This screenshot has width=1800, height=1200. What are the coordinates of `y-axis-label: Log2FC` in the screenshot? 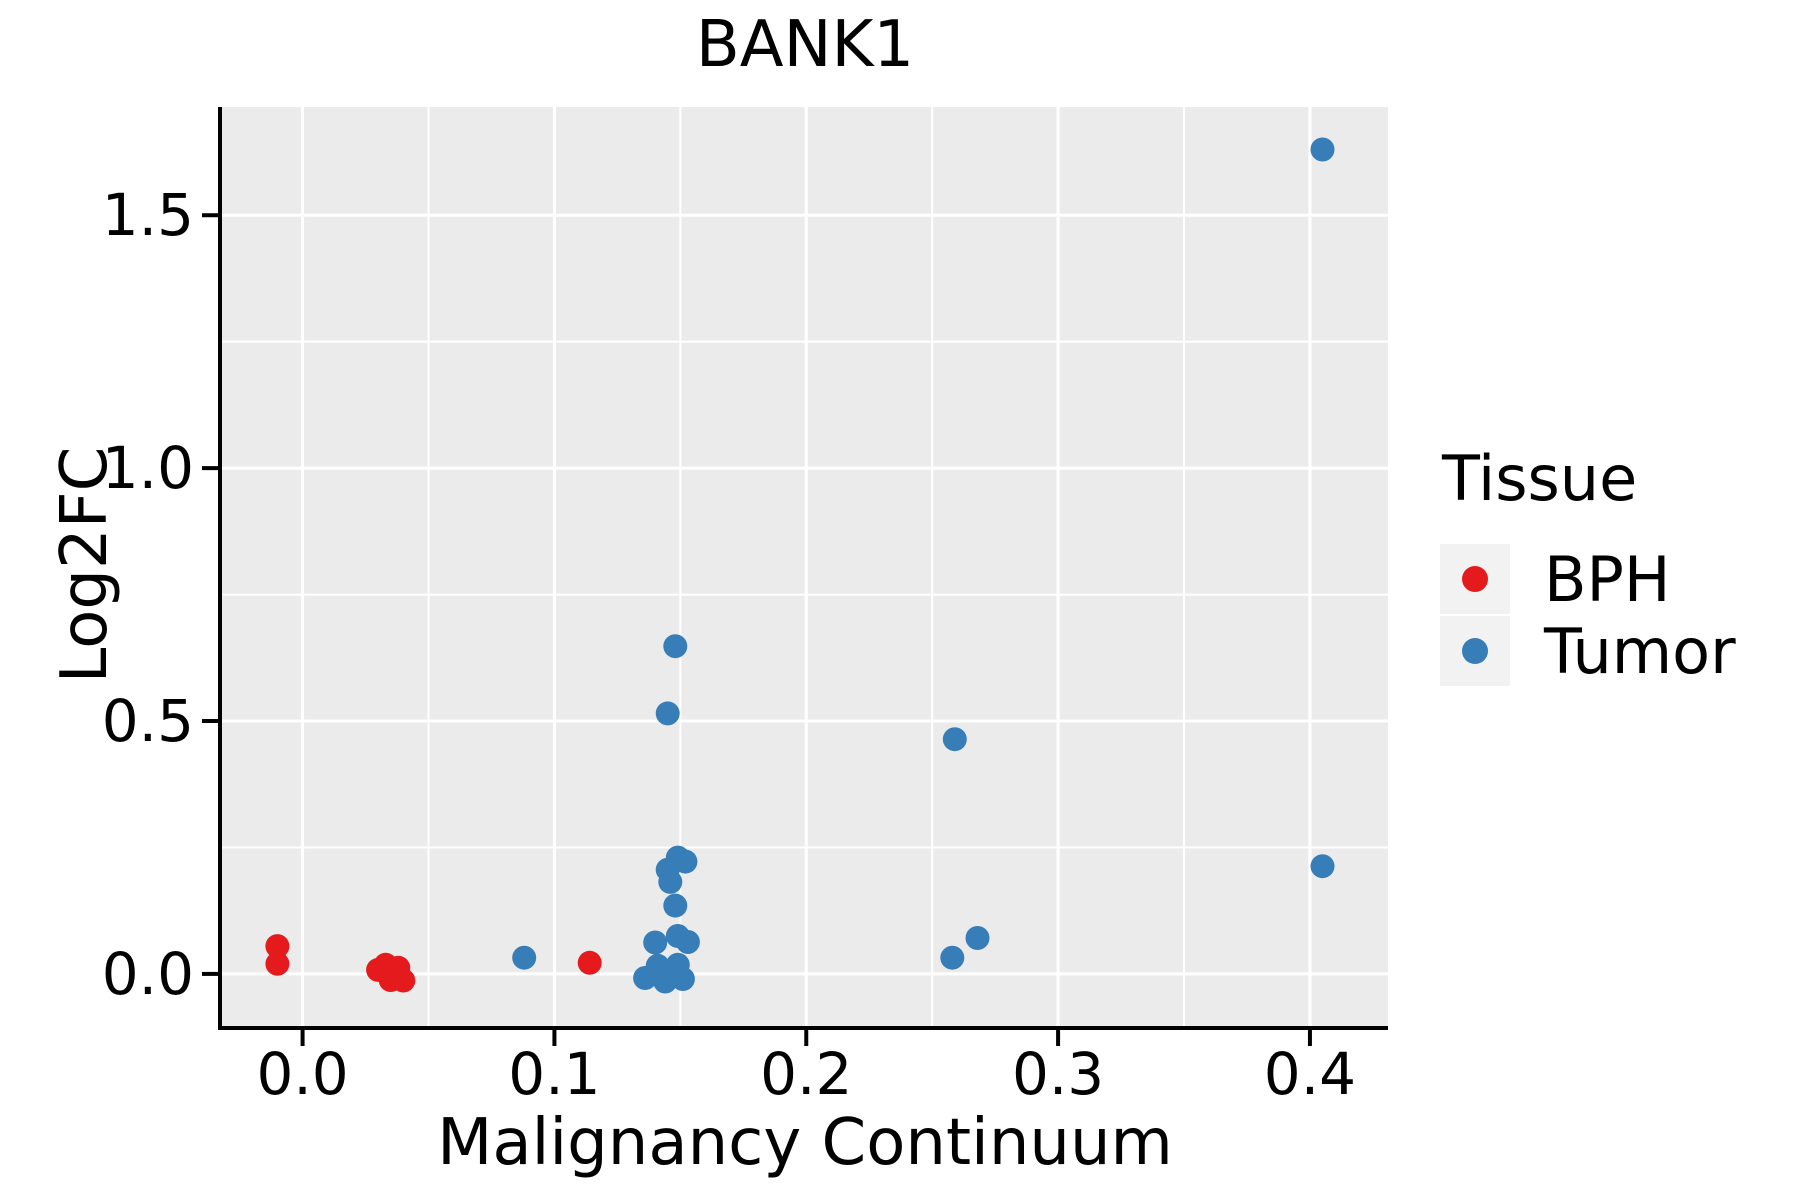 It's located at (85, 565).